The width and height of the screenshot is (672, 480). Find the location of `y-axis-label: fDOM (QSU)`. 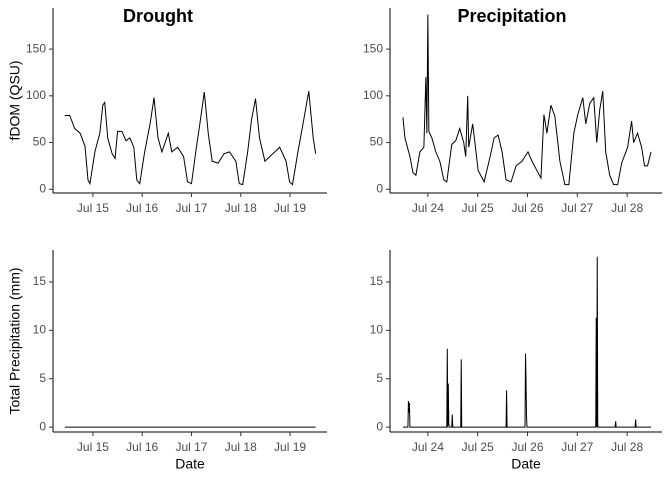

y-axis-label: fDOM (QSU) is located at coordinates (15, 100).